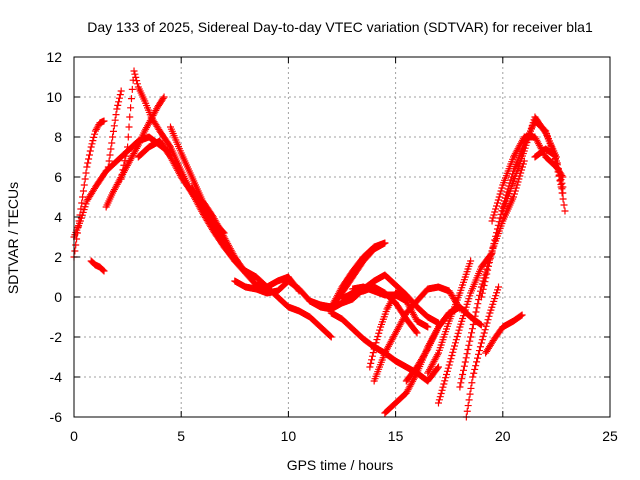  I want to click on x-tick-label: 5, so click(181, 436).